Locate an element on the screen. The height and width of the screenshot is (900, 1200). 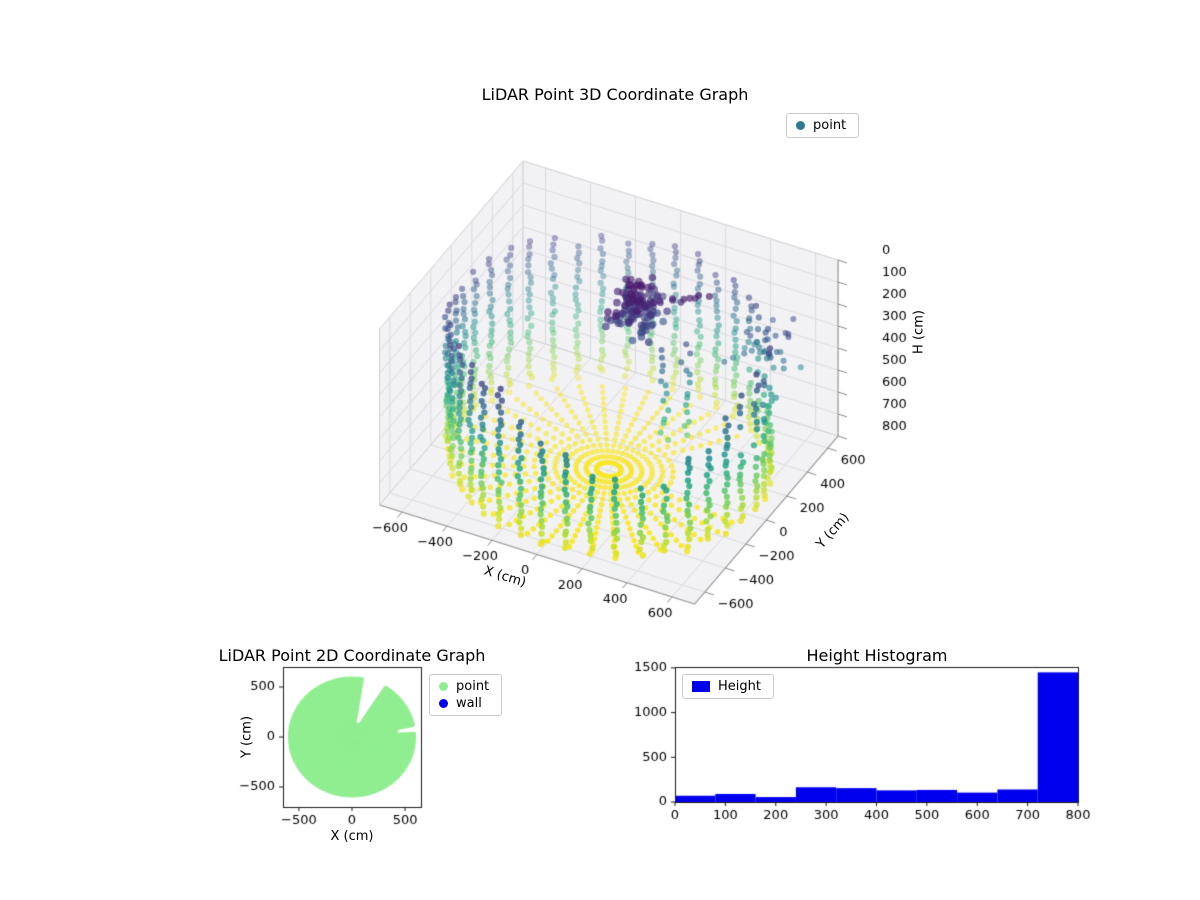
legend-histogram: Height is located at coordinates (728, 686).